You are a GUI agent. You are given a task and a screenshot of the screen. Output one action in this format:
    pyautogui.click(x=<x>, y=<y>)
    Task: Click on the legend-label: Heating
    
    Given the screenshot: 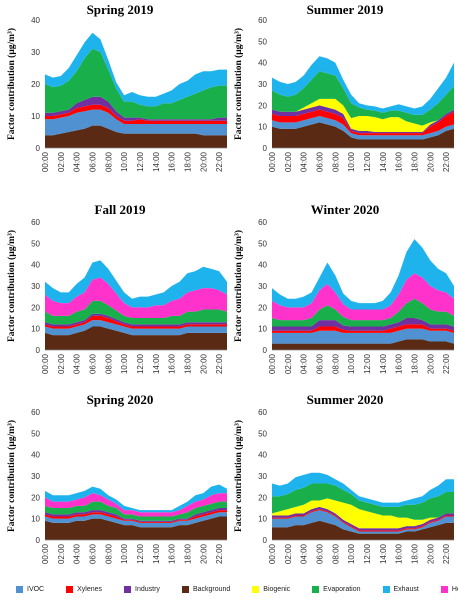 What is the action you would take?
    pyautogui.click(x=454, y=589)
    